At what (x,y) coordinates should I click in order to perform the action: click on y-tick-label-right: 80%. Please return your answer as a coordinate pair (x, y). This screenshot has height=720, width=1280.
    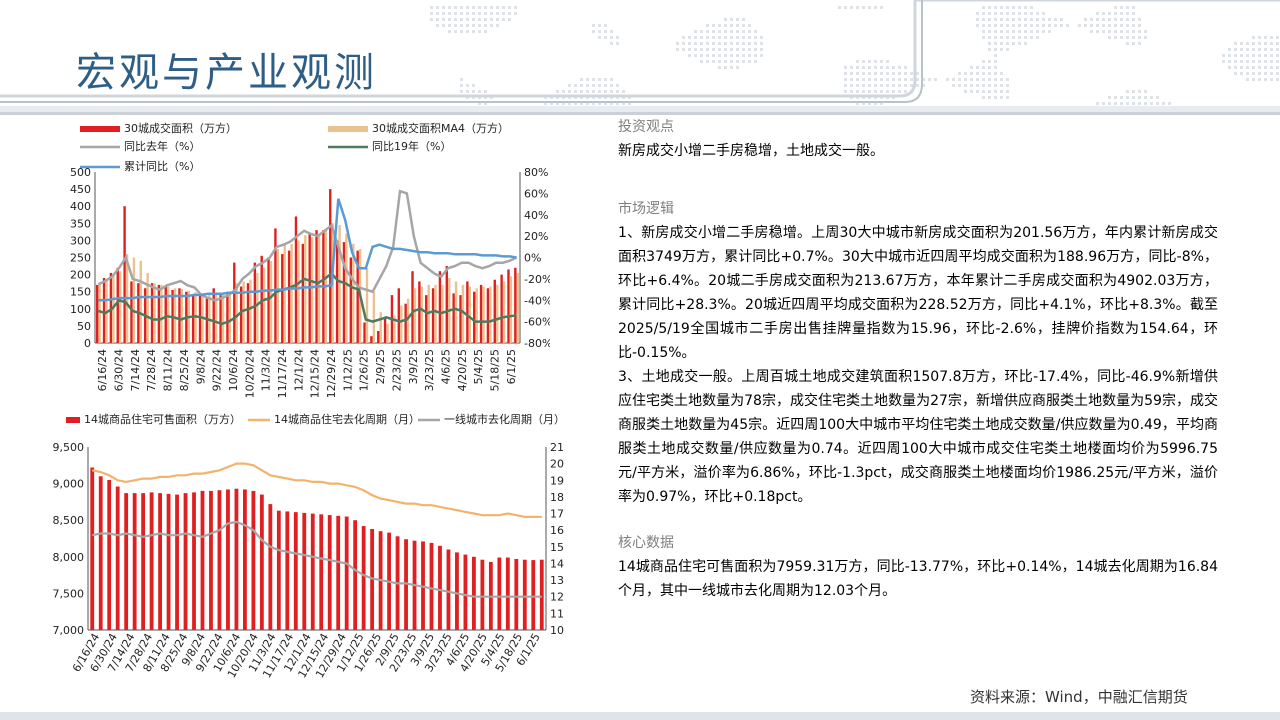
    Looking at the image, I should click on (536, 172).